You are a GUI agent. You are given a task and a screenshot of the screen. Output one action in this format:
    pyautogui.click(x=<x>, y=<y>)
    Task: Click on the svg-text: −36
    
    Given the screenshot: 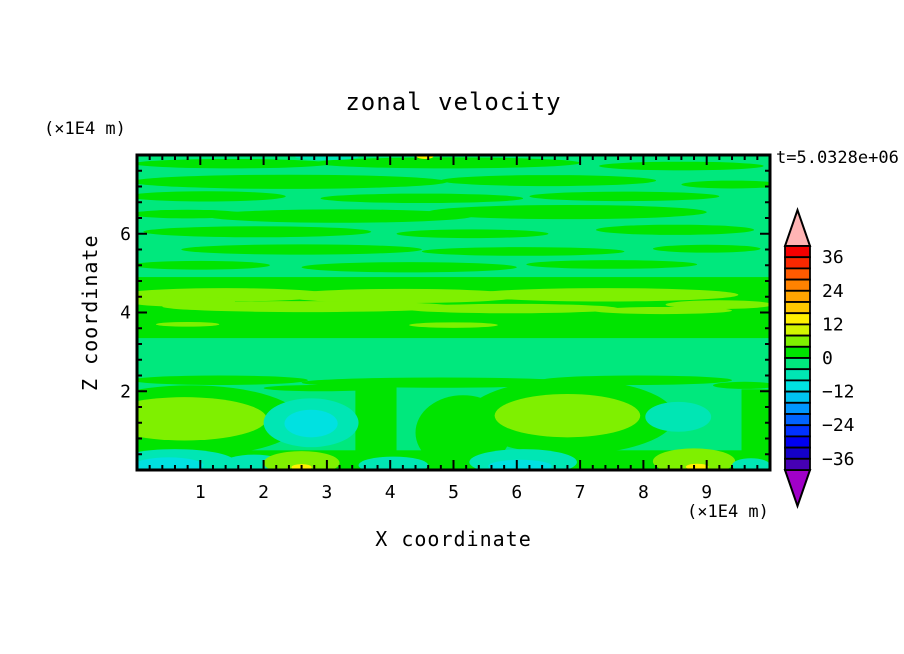 What is the action you would take?
    pyautogui.click(x=838, y=459)
    